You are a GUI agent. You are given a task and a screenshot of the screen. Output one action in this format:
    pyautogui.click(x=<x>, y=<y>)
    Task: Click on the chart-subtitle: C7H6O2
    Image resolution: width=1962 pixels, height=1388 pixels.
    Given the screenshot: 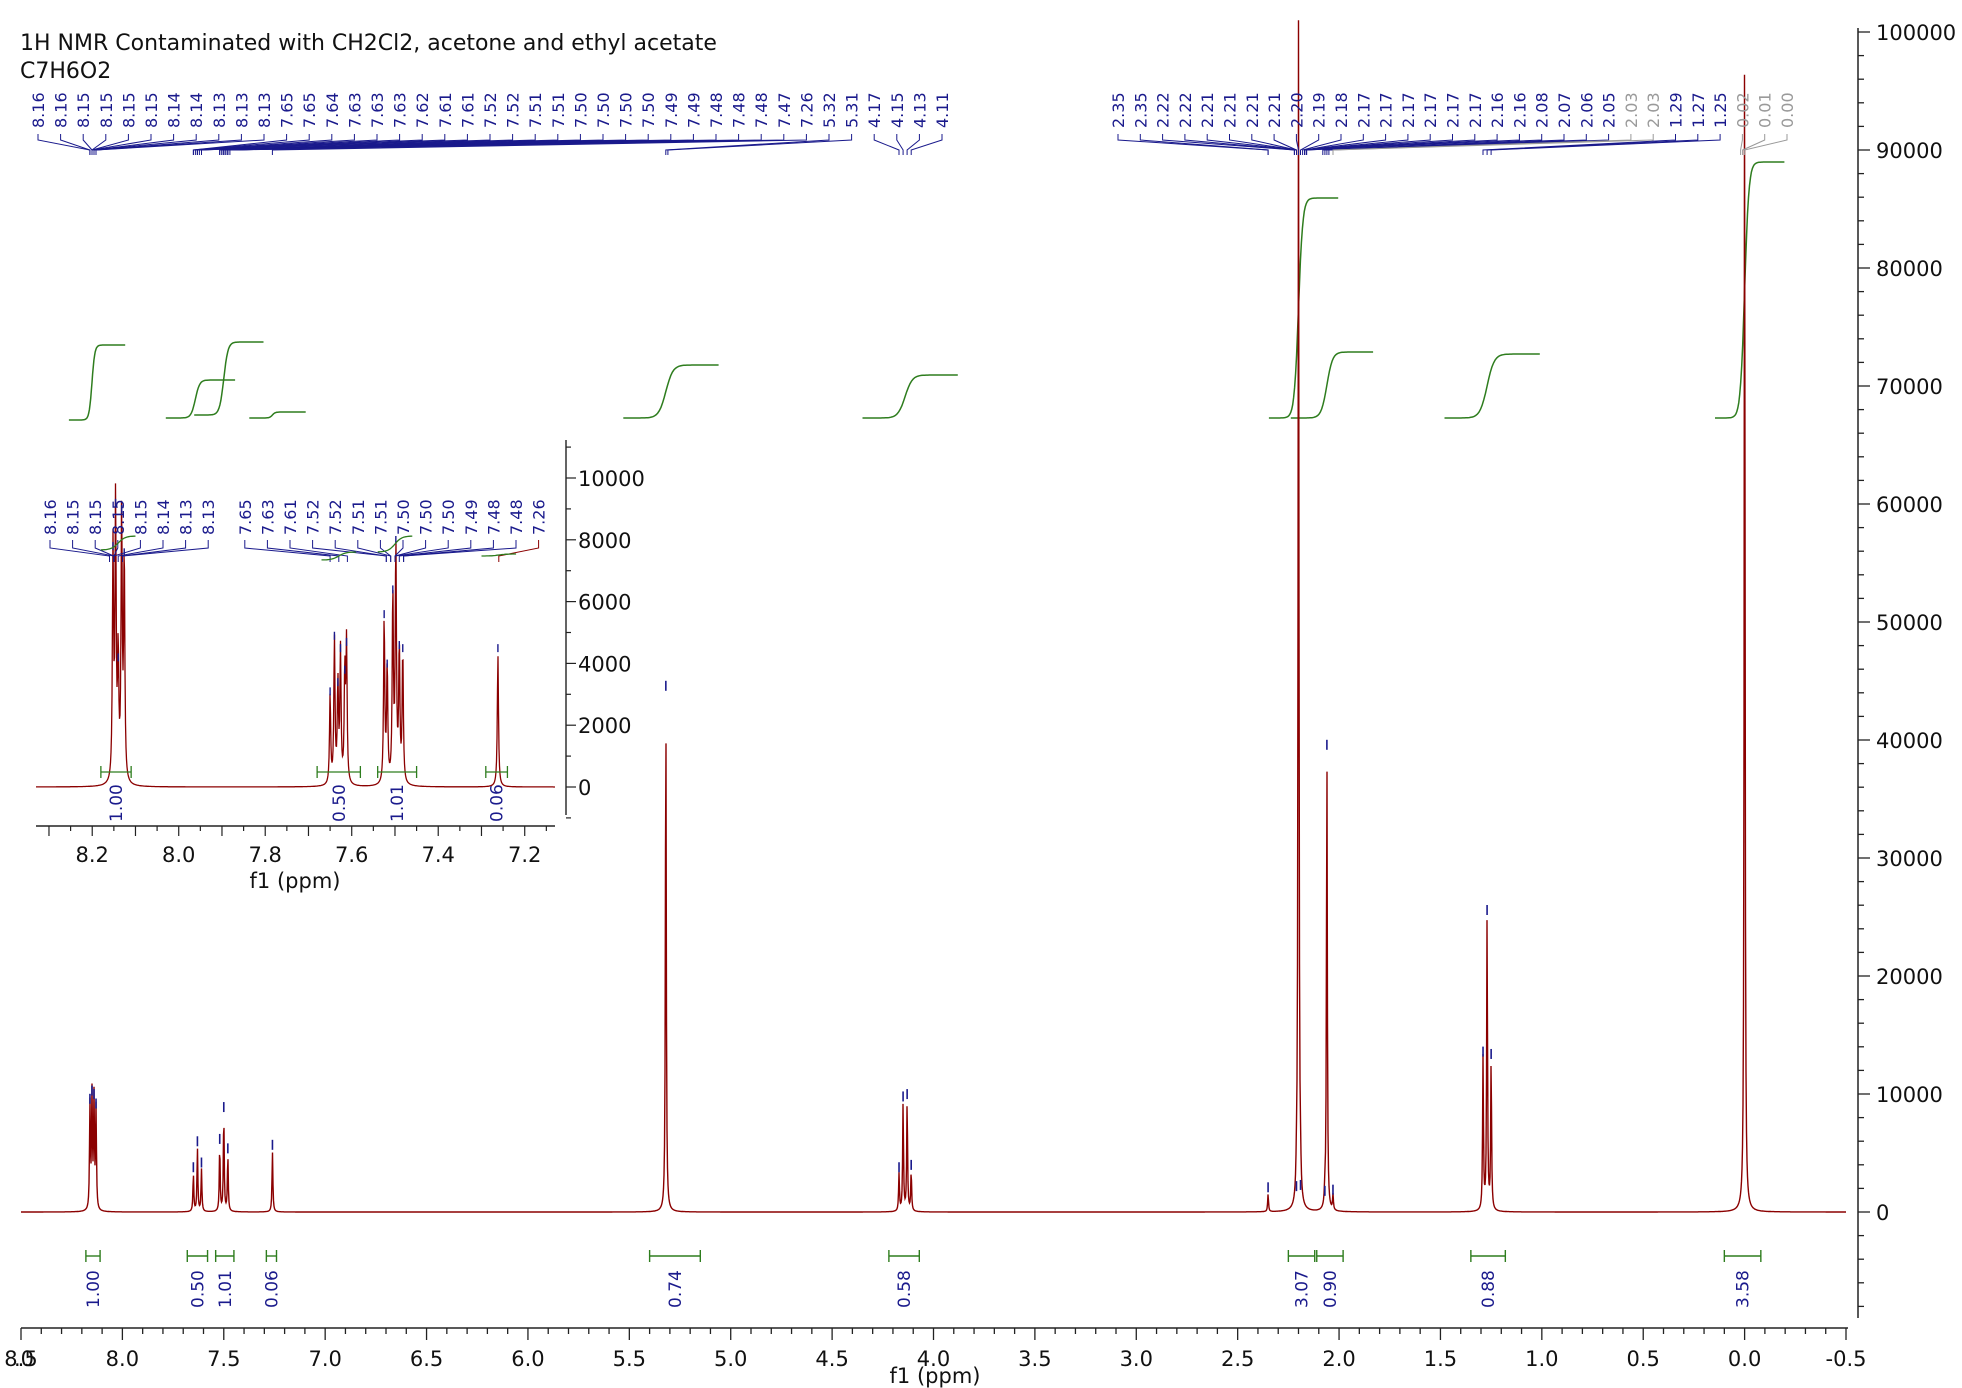 What is the action you would take?
    pyautogui.click(x=66, y=71)
    